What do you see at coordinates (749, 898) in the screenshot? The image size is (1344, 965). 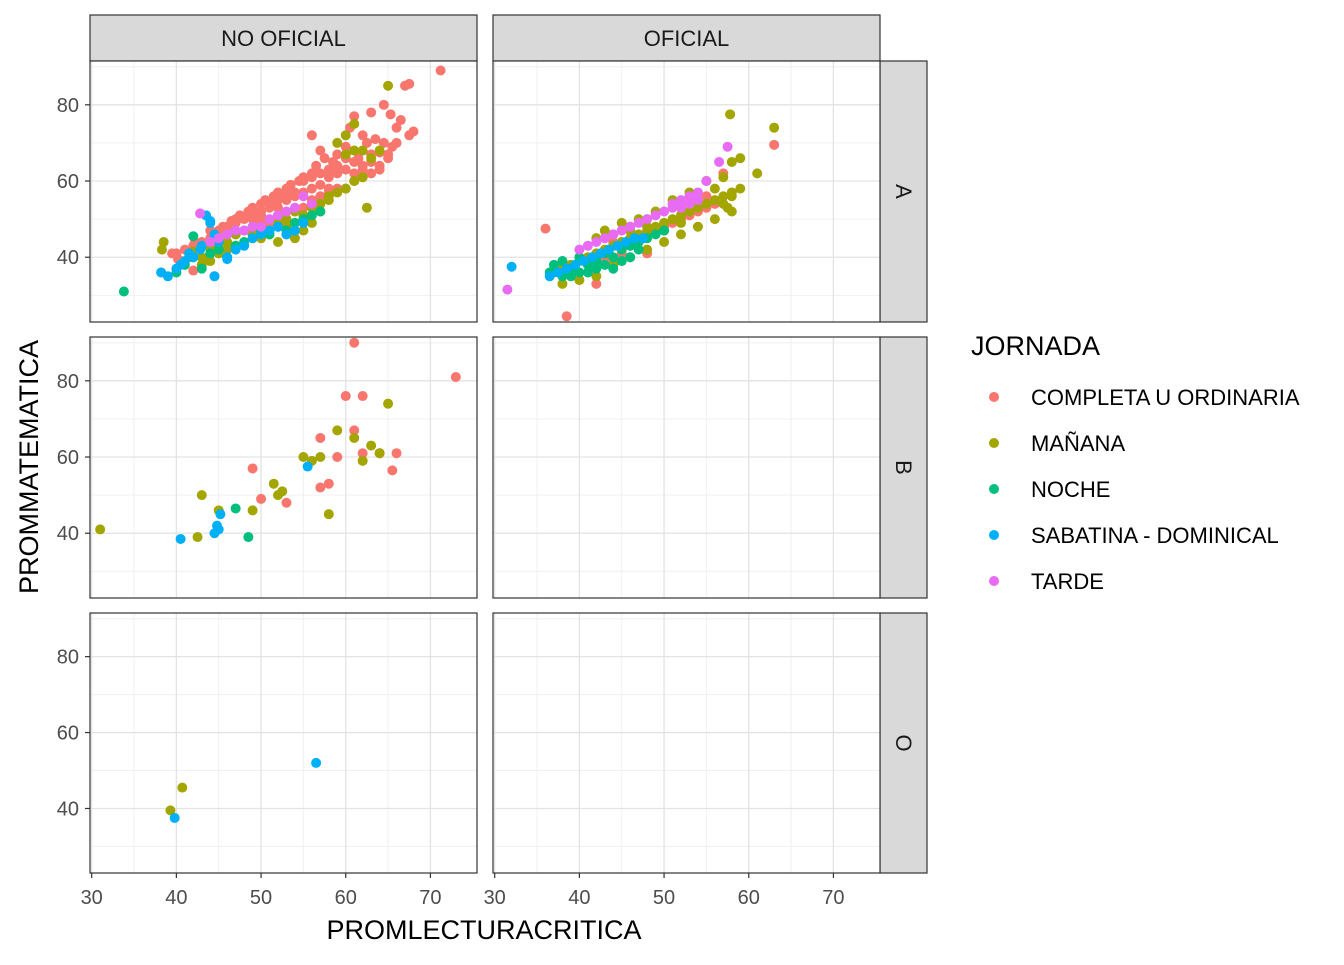 I see `x-tick-label: 60` at bounding box center [749, 898].